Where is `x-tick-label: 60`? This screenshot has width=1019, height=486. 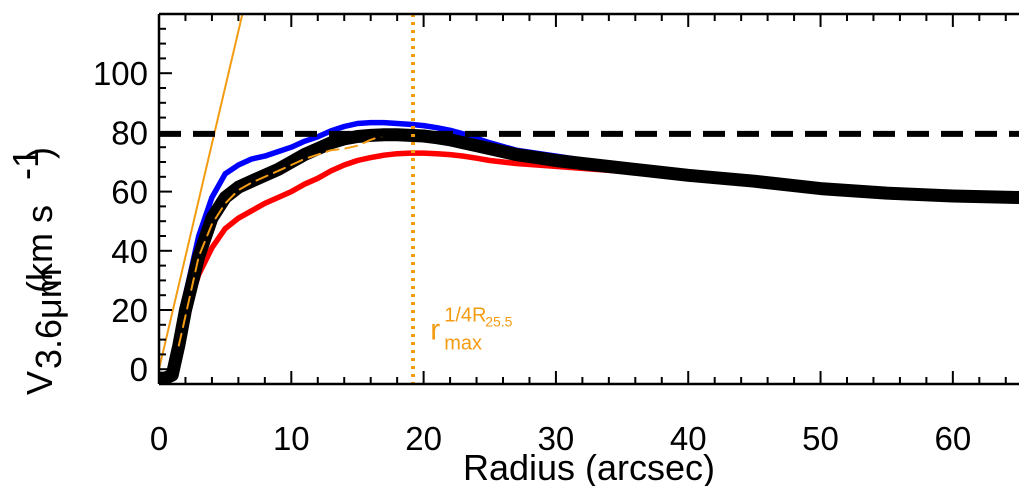 x-tick-label: 60 is located at coordinates (952, 438).